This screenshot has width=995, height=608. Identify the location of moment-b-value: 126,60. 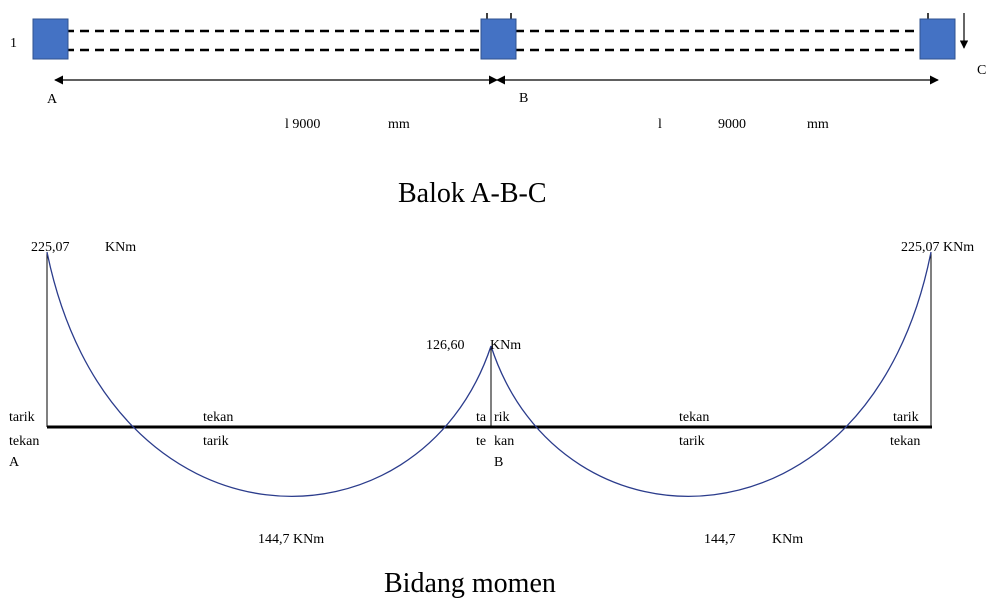
(445, 345).